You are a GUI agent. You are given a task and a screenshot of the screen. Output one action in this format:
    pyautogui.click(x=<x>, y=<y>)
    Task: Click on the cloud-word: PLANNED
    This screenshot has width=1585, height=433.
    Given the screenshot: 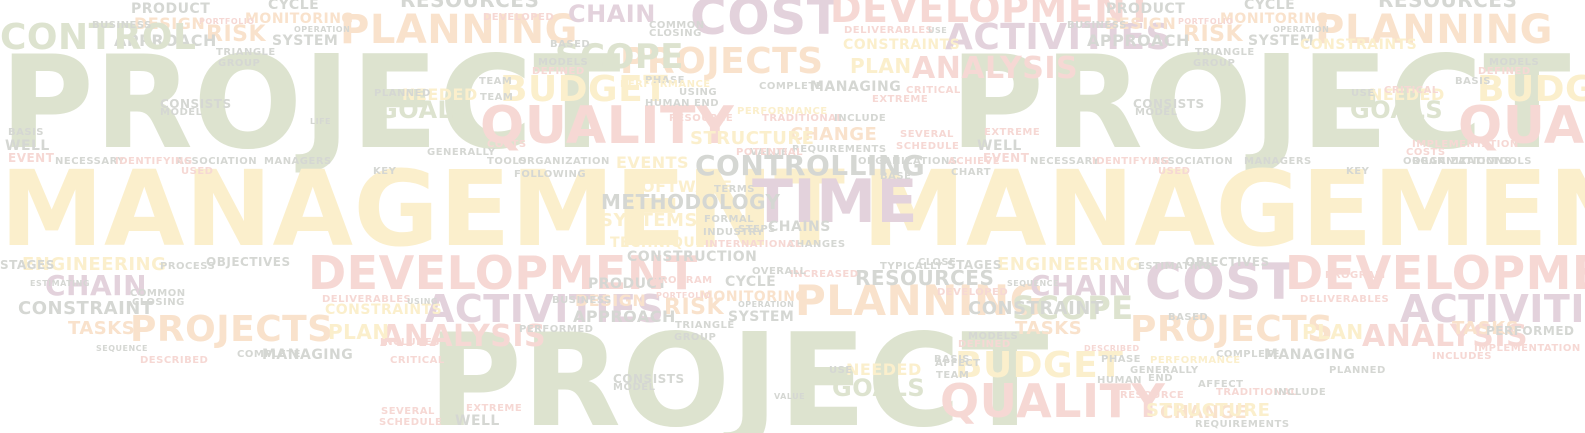 What is the action you would take?
    pyautogui.click(x=402, y=93)
    